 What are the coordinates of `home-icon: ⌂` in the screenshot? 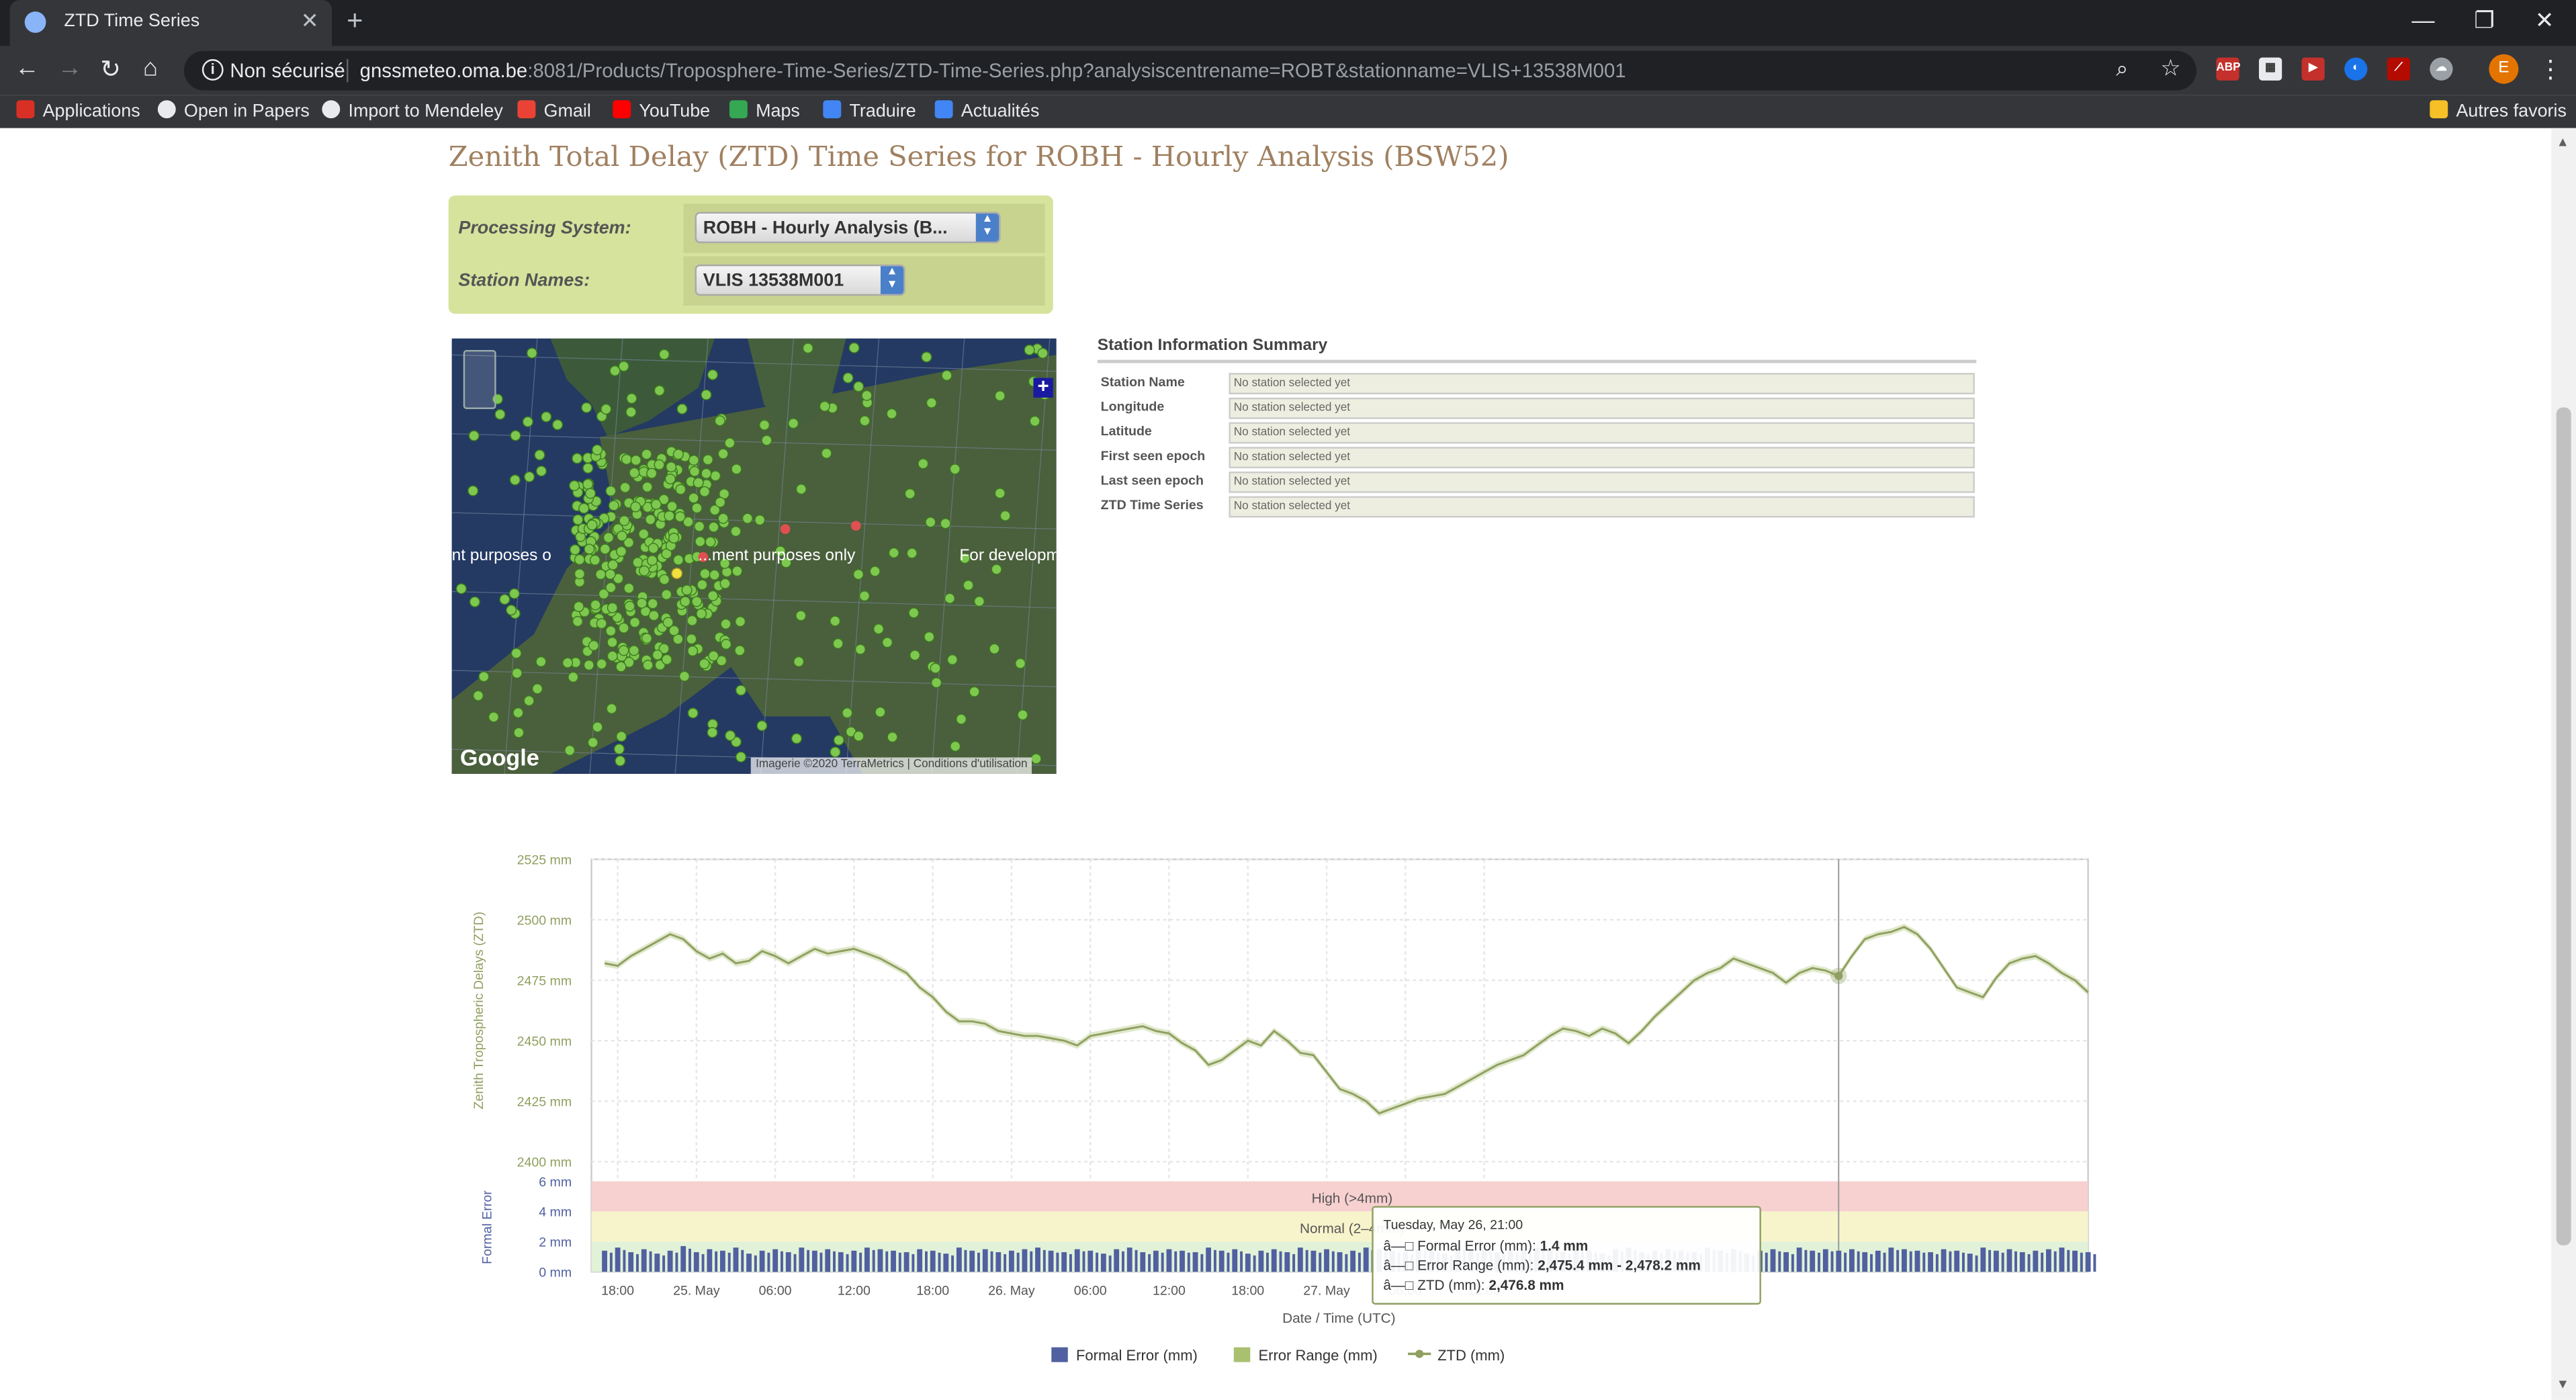 It's located at (150, 68).